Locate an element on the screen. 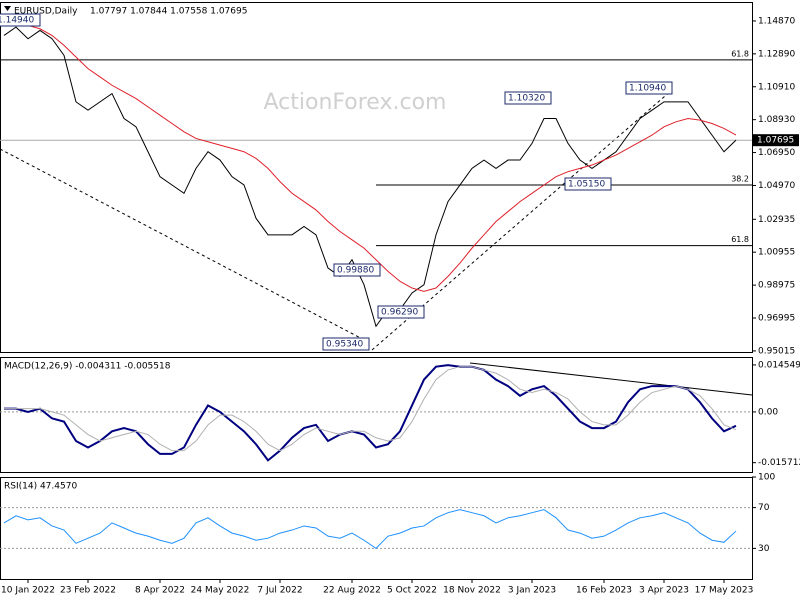 The height and width of the screenshot is (600, 800). x-tick-label: 17 May 2023 is located at coordinates (724, 591).